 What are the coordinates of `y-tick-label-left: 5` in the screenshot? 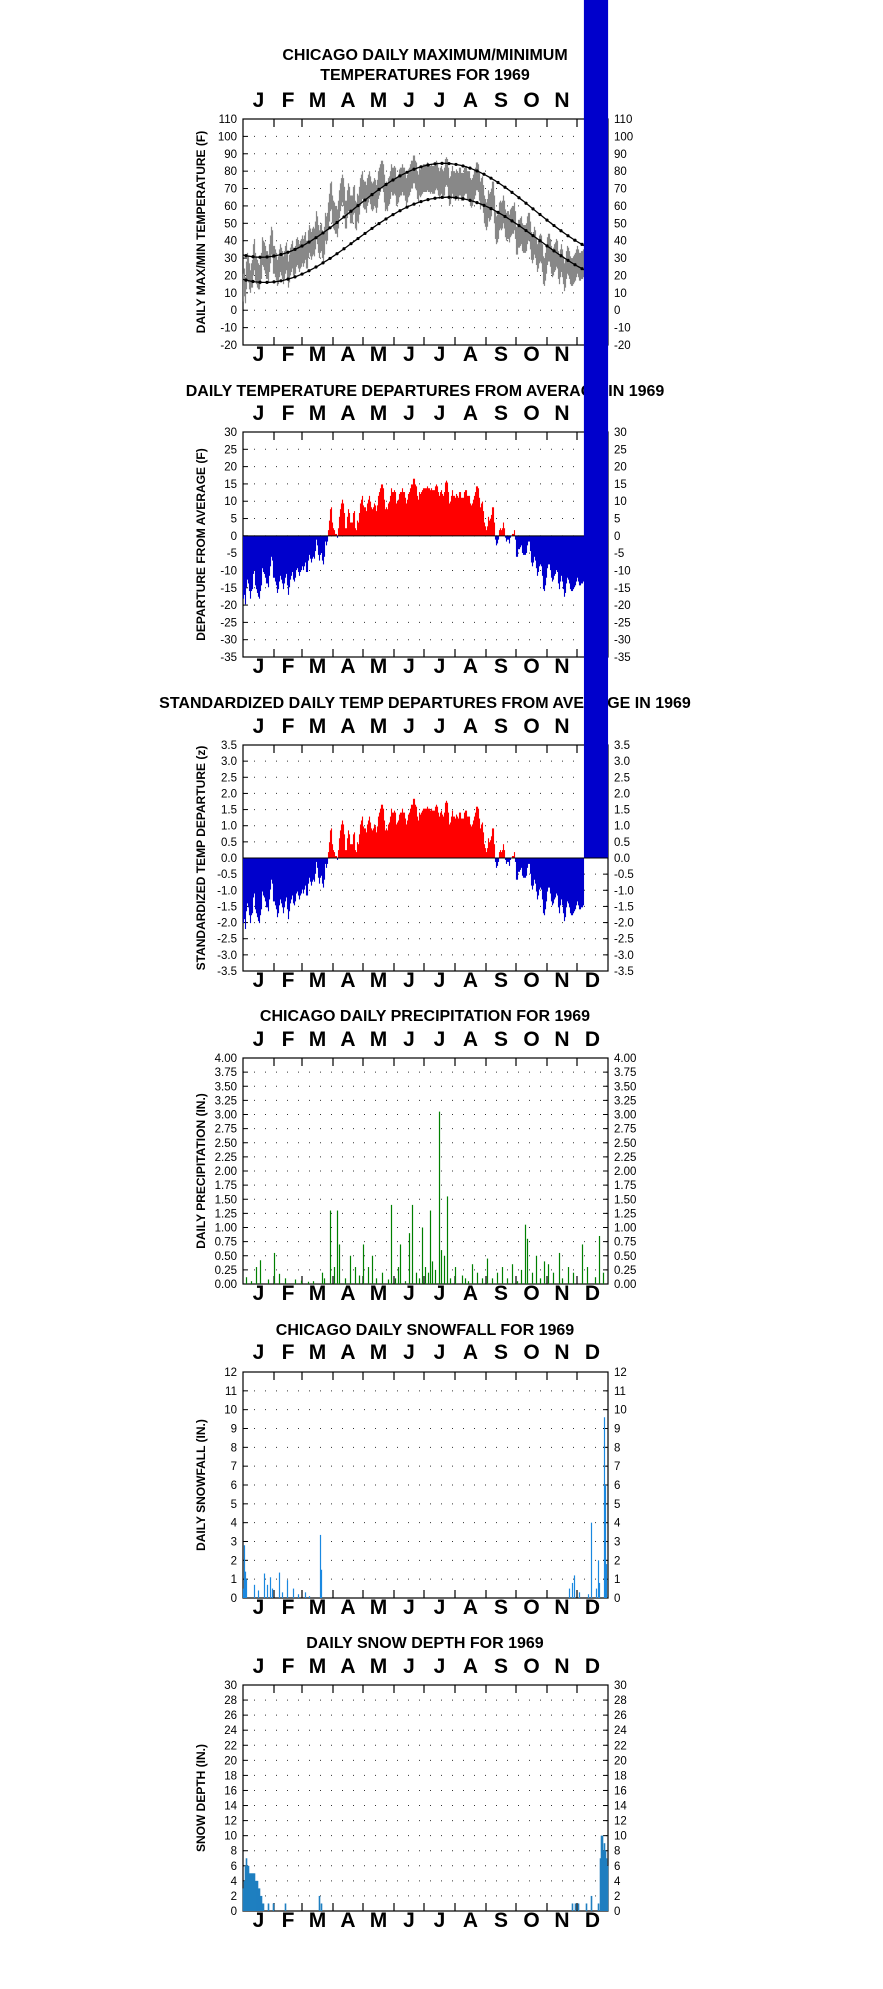 It's located at (234, 1505).